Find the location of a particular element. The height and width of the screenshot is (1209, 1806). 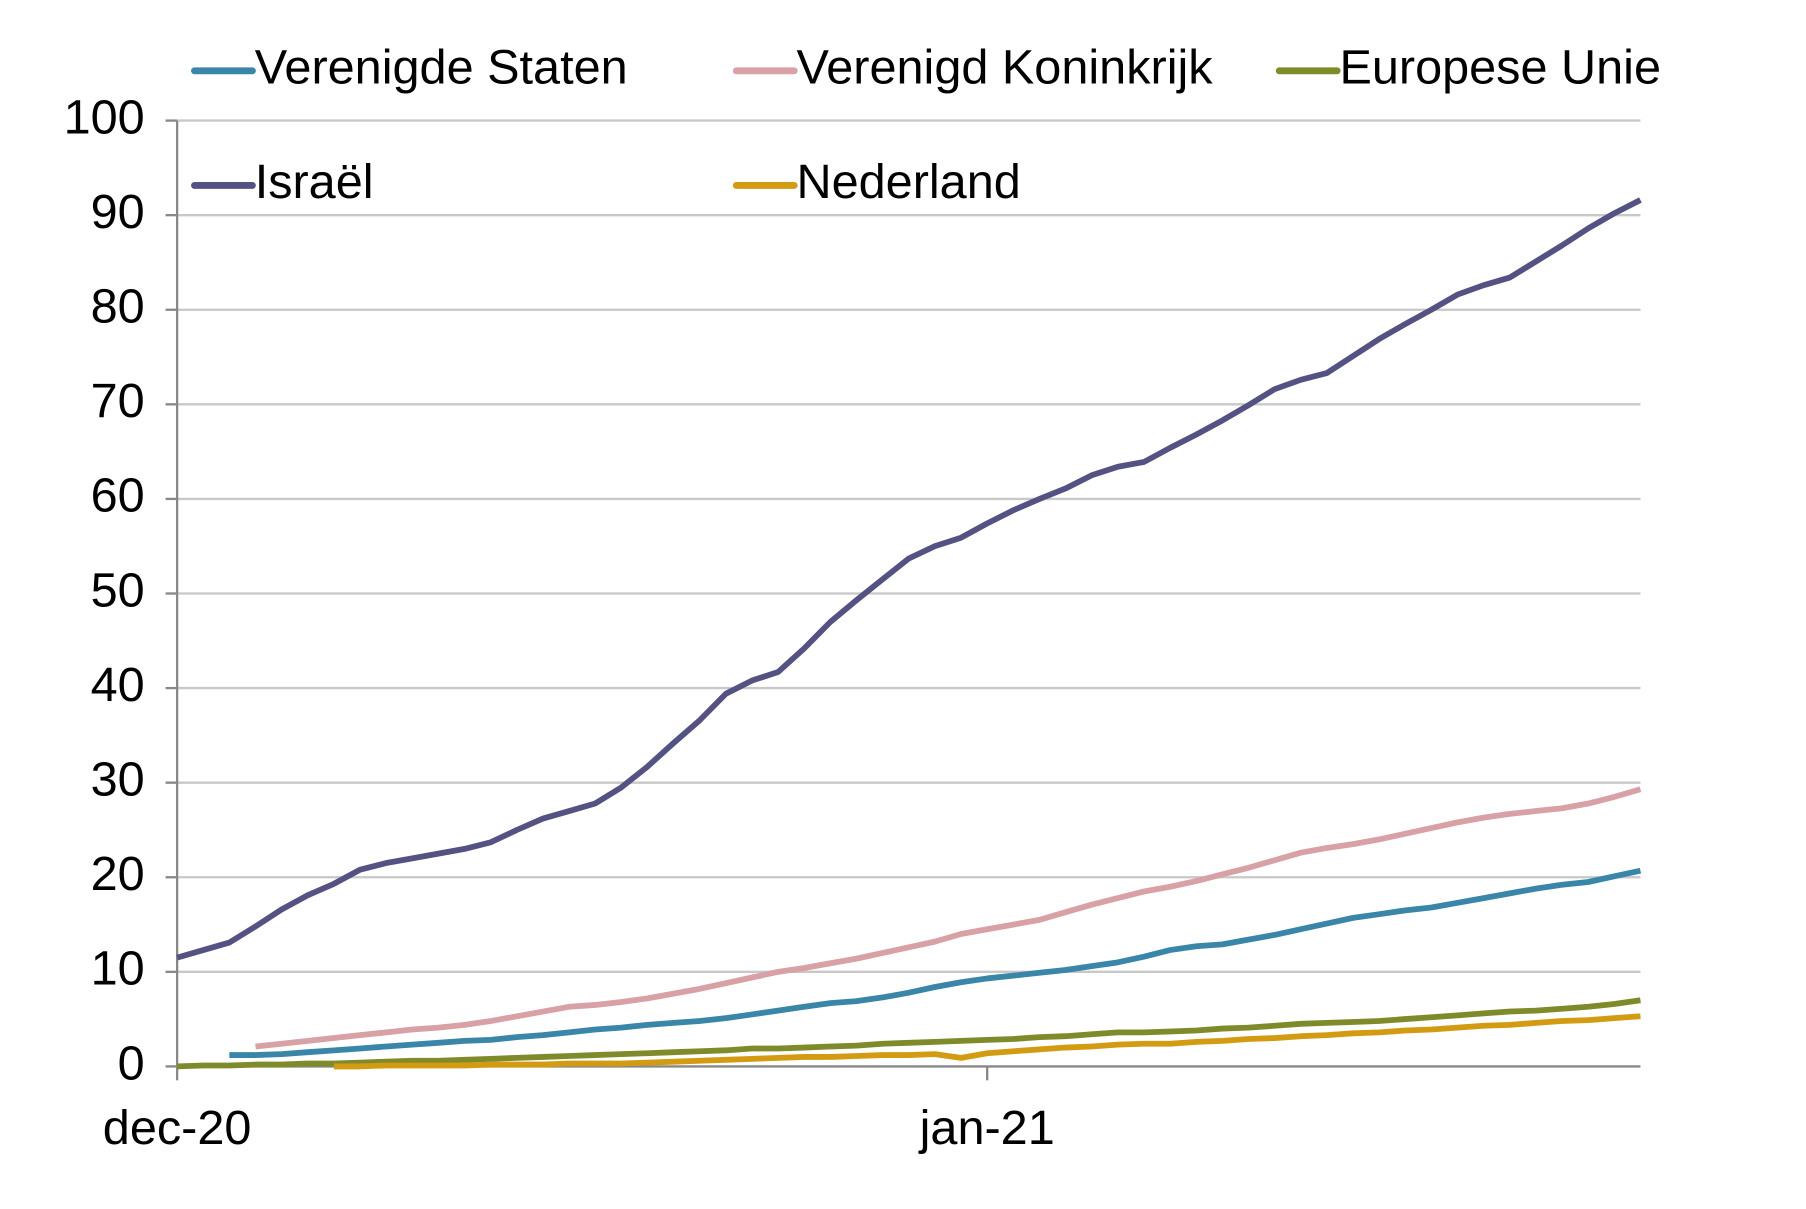

y-tick-label: 30 is located at coordinates (118, 780).